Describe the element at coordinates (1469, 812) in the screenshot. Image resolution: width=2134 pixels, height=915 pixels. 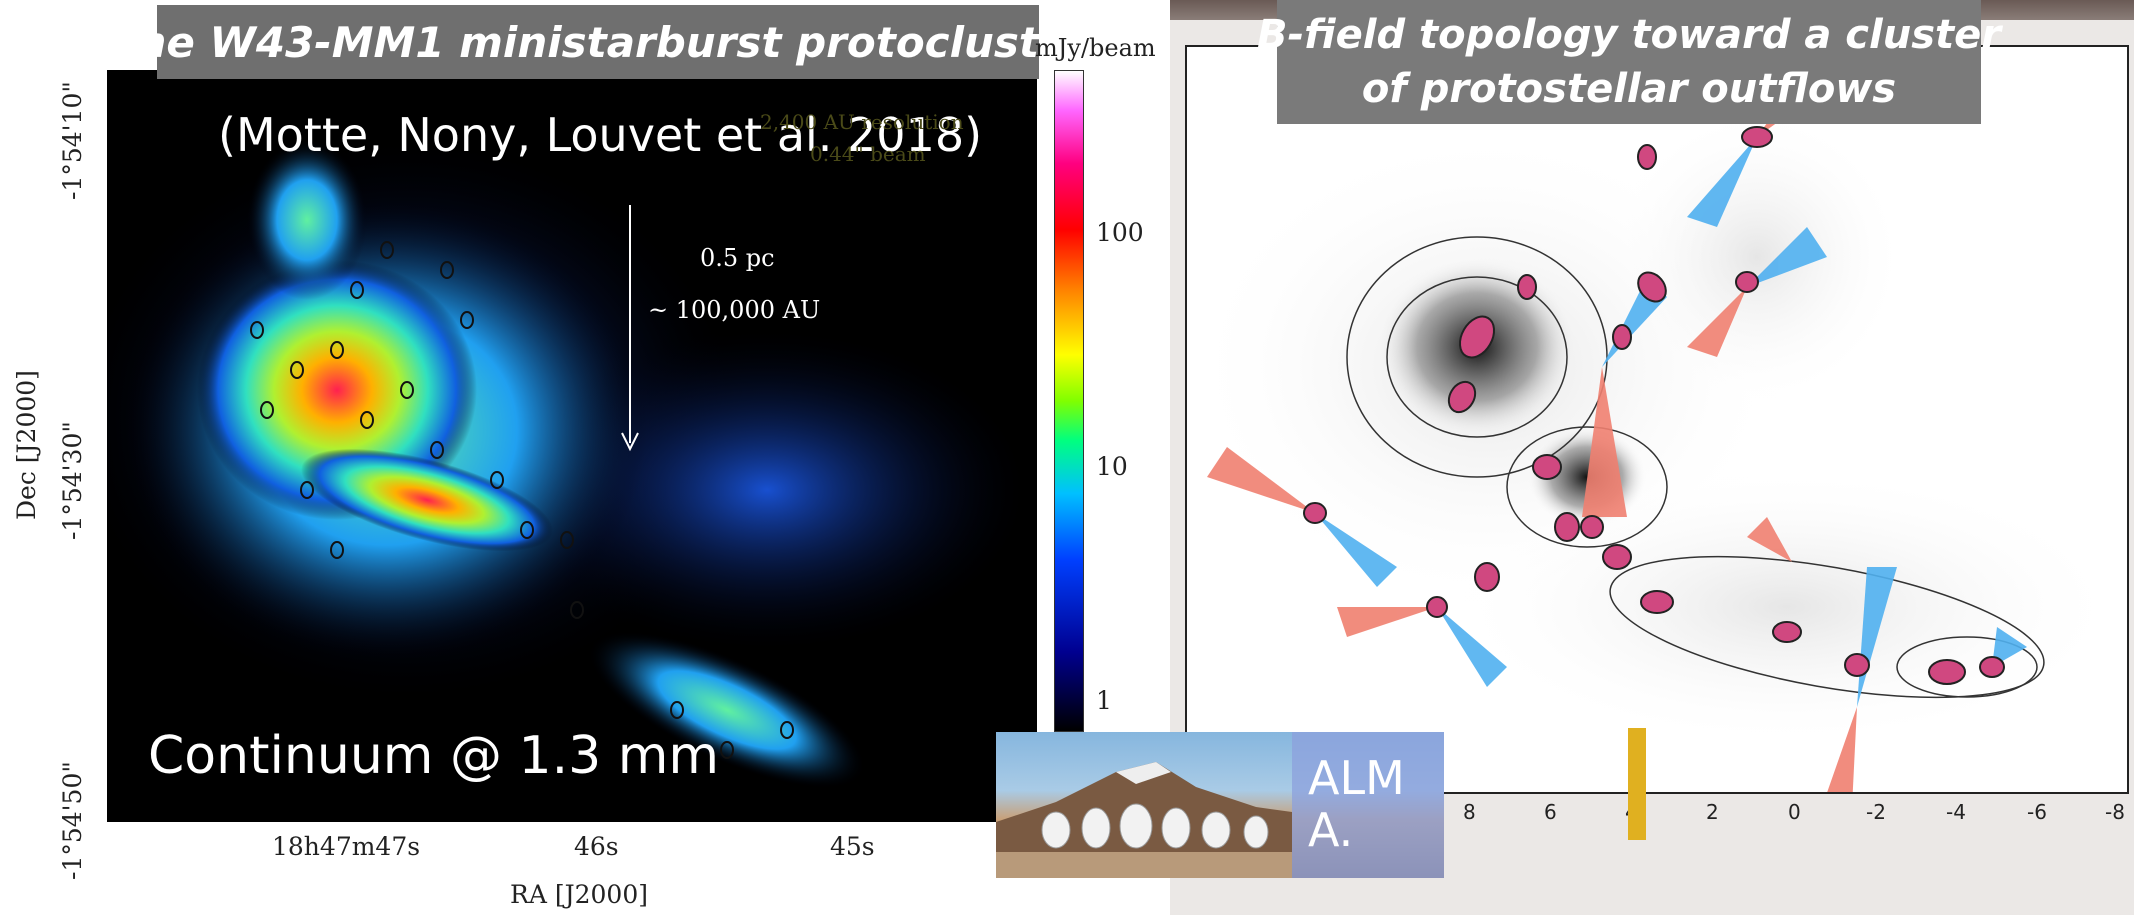
I see `plot-x-tick: 8` at that location.